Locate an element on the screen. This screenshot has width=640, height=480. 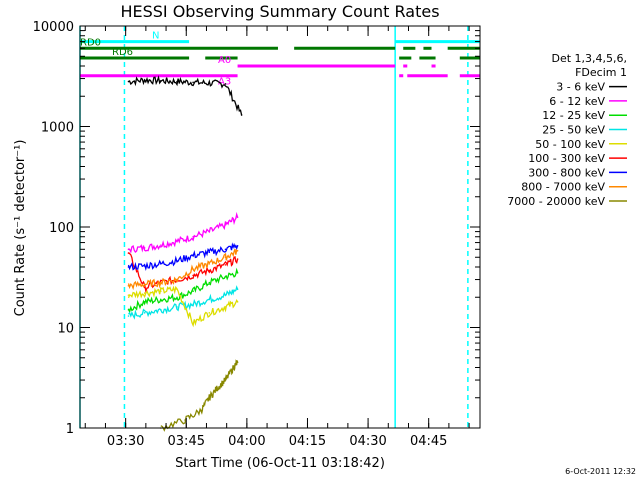
legend-label: 100 - 300 keV is located at coordinates (566, 158).